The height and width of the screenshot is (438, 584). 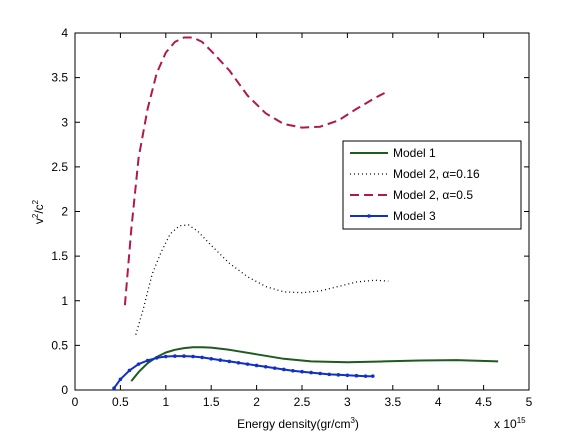 What do you see at coordinates (347, 402) in the screenshot?
I see `x-tick-label: 3` at bounding box center [347, 402].